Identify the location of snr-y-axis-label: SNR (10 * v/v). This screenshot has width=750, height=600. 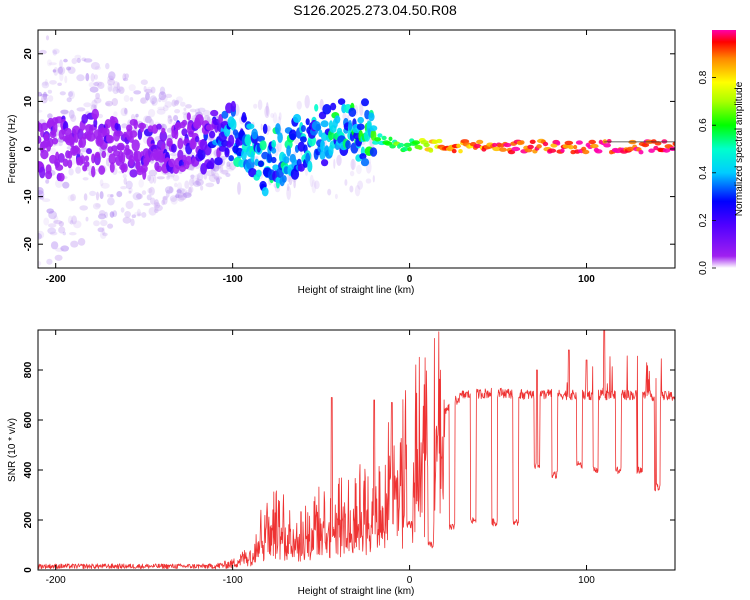
(12, 450).